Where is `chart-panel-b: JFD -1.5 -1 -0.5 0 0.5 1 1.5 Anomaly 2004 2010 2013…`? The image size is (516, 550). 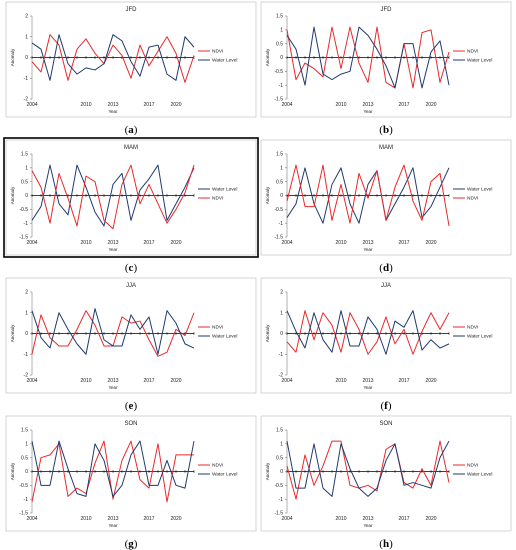
chart-panel-b: JFD -1.5 -1 -0.5 0 0.5 1 1.5 Anomaly 2004 2010 2013… is located at coordinates (386, 59).